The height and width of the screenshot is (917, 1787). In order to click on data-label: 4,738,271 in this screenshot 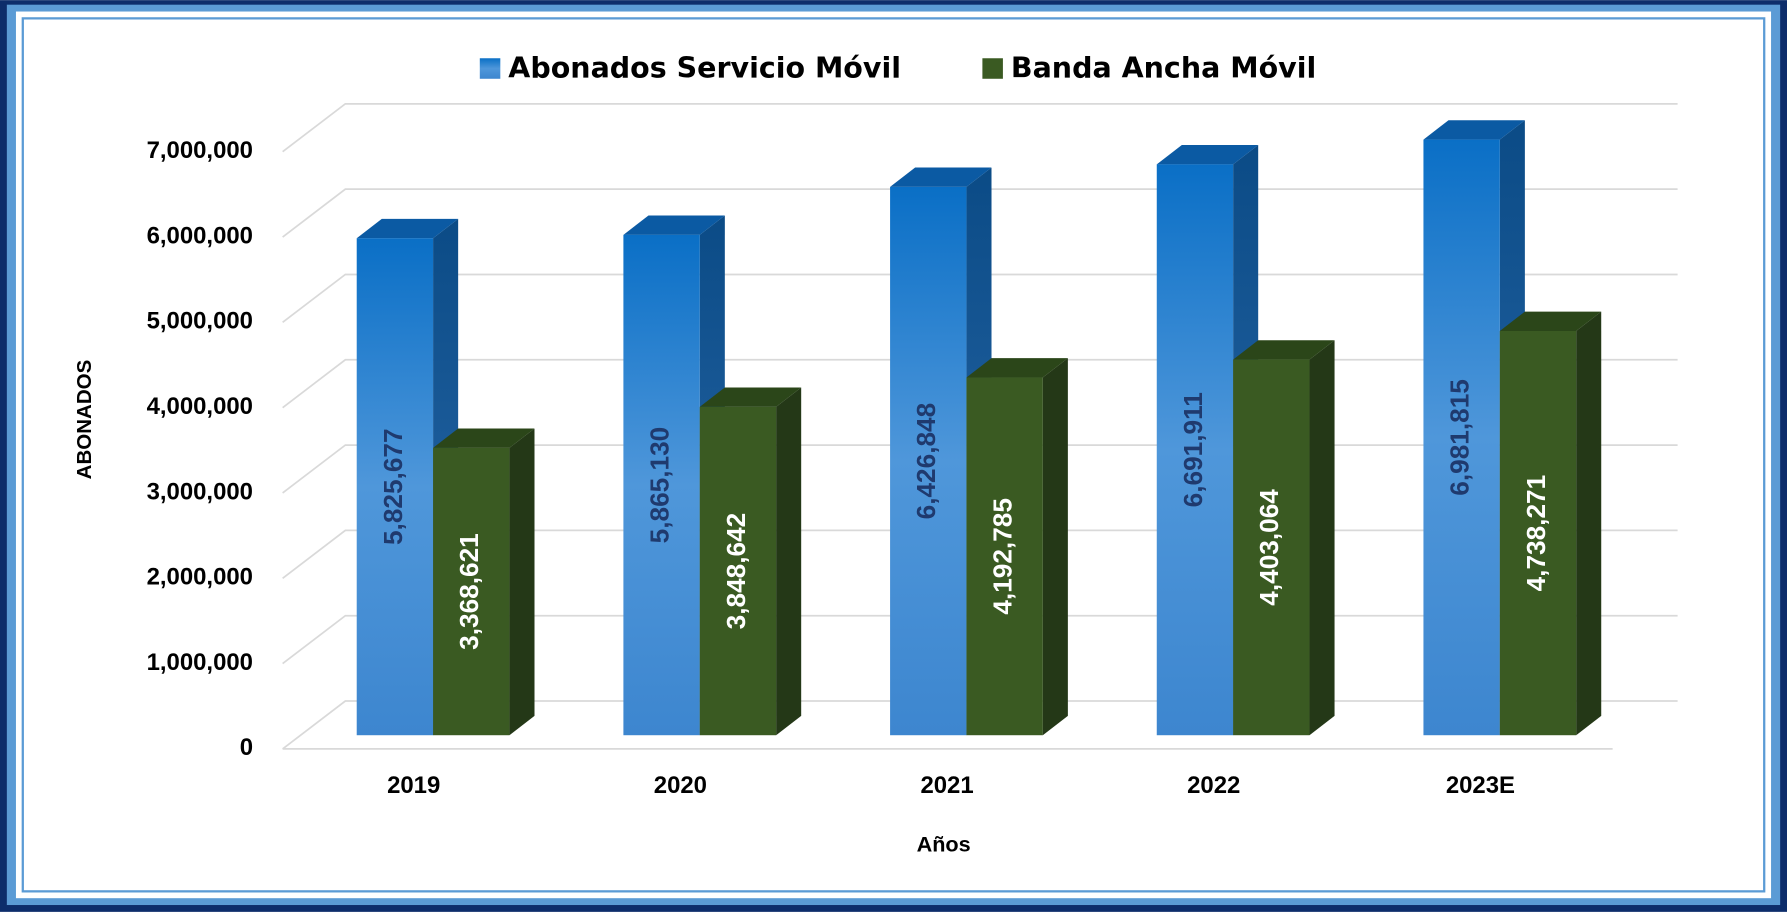, I will do `click(1536, 533)`.